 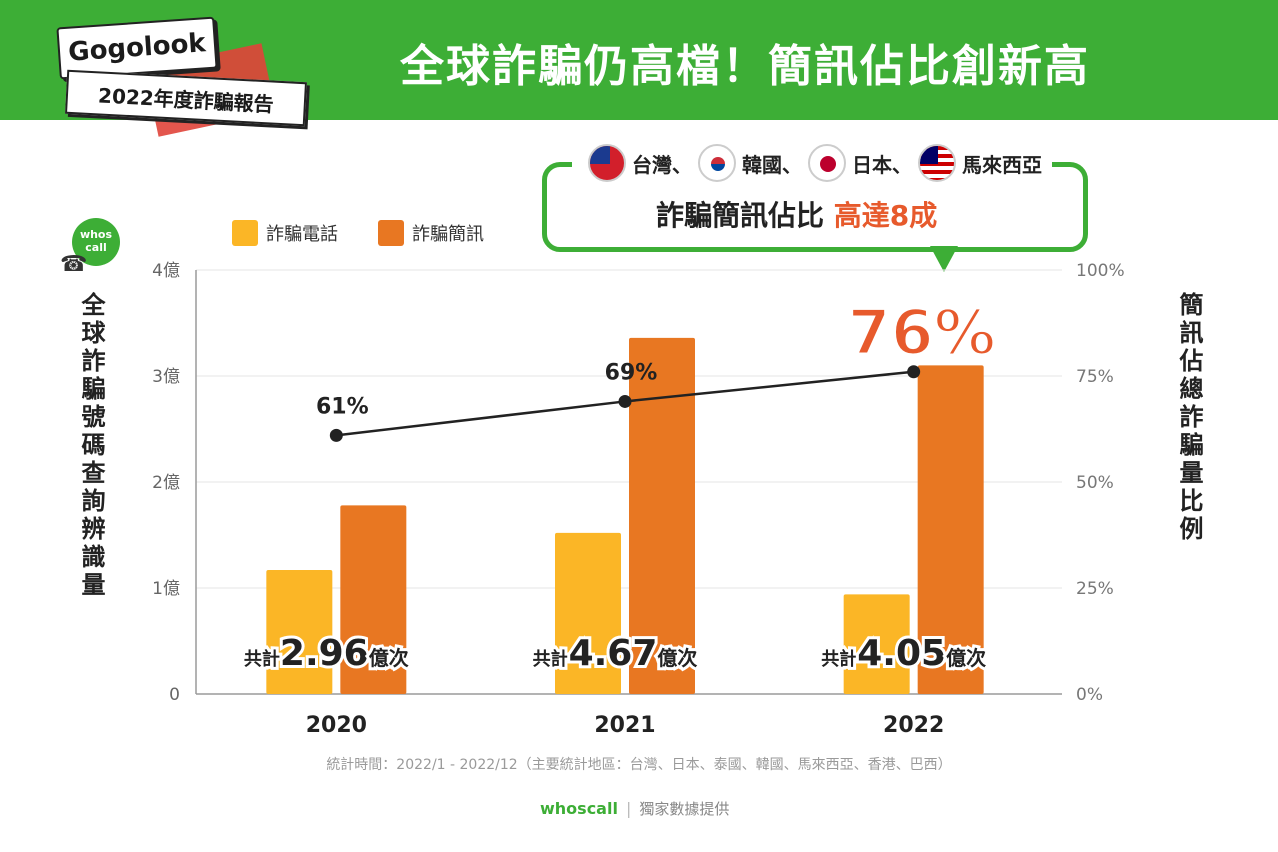 I want to click on y-tick-label: 2億, so click(x=166, y=483).